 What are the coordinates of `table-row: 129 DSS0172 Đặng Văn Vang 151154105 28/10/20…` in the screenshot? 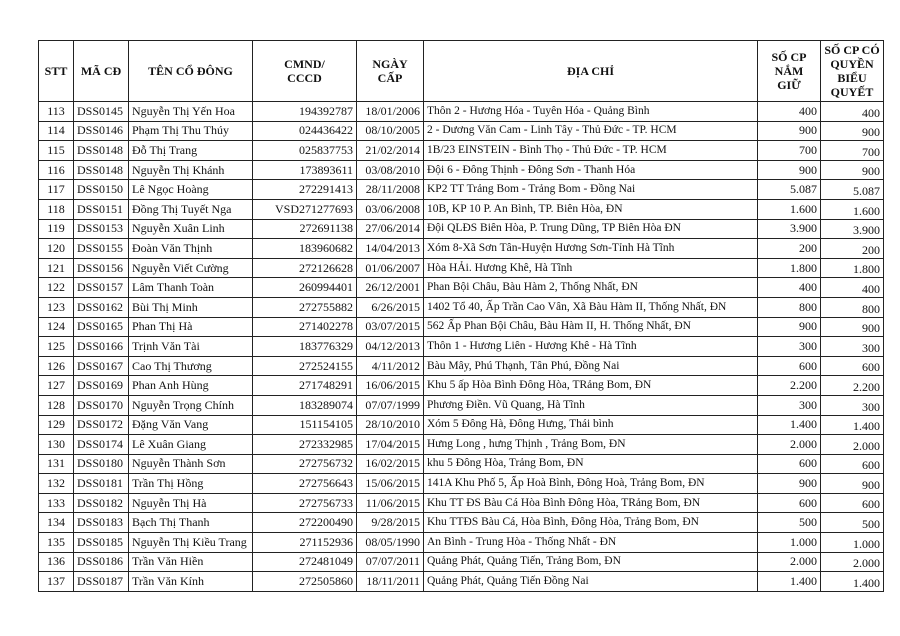 It's located at (461, 425).